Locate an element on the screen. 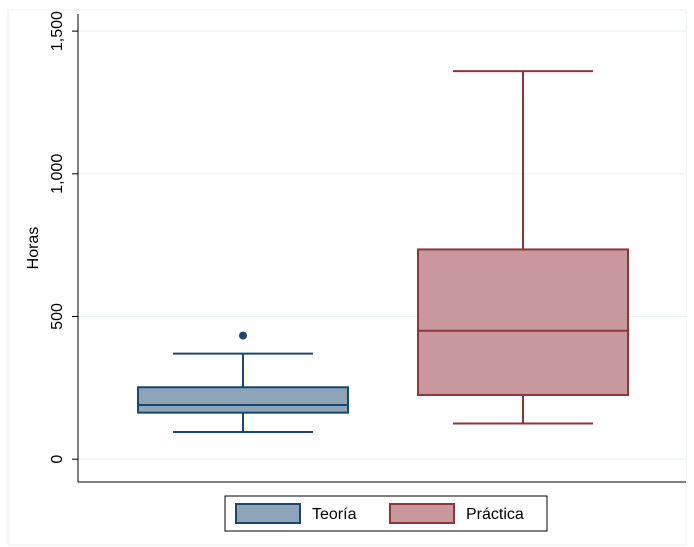 This screenshot has height=547, width=694. legend: Teoría Práctica is located at coordinates (386, 513).